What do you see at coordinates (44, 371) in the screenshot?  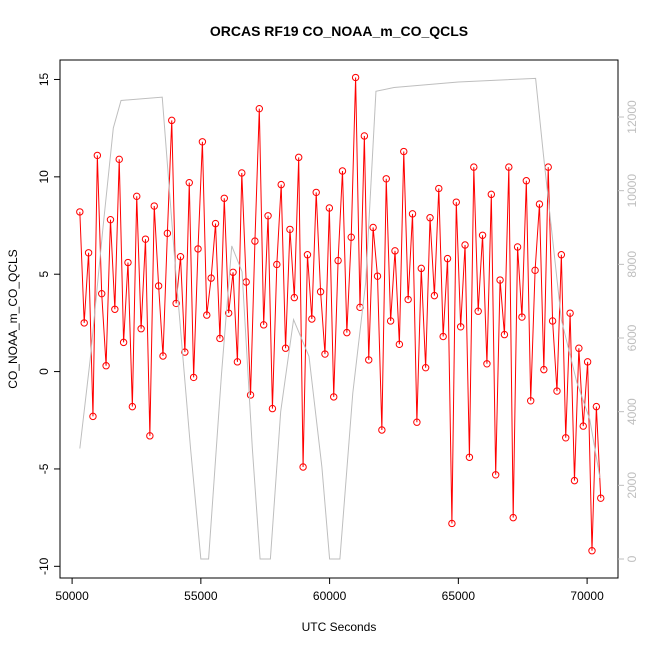 I see `y-tick-label: 0` at bounding box center [44, 371].